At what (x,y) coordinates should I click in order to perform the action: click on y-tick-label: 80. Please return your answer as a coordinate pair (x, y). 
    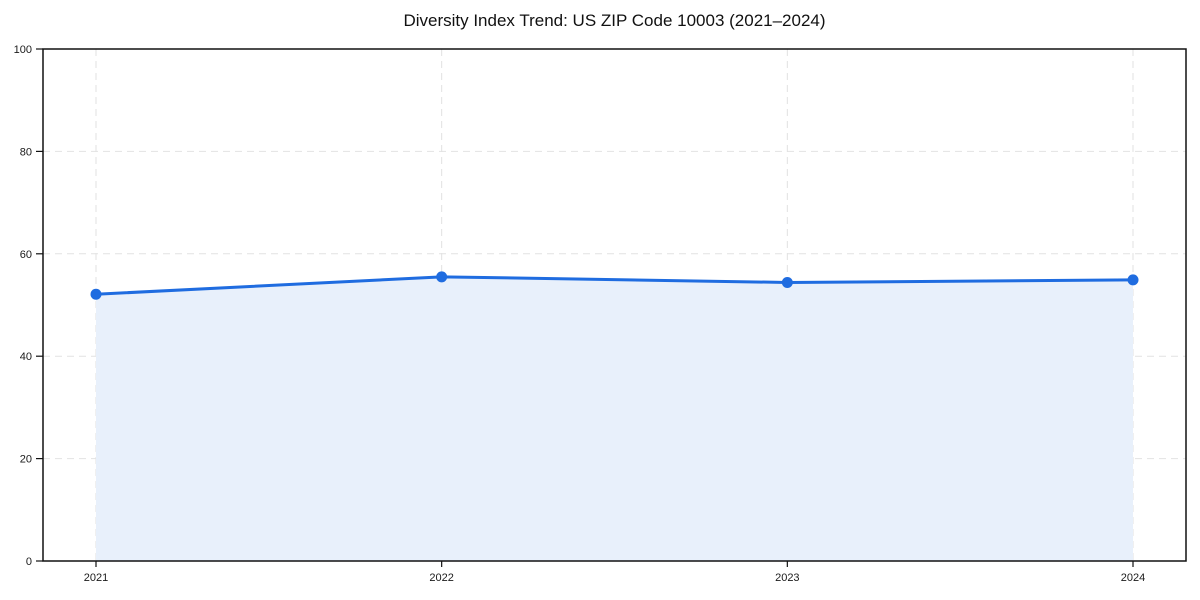
    Looking at the image, I should click on (26, 152).